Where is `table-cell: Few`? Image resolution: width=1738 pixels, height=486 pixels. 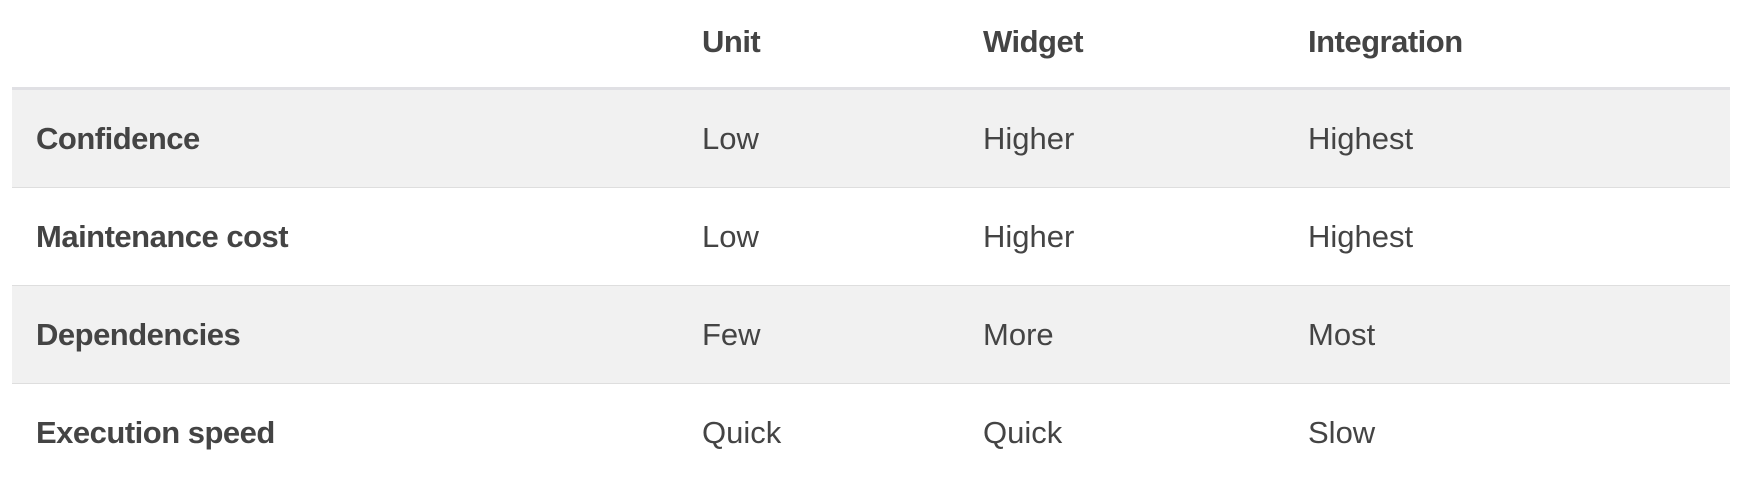 table-cell: Few is located at coordinates (731, 334).